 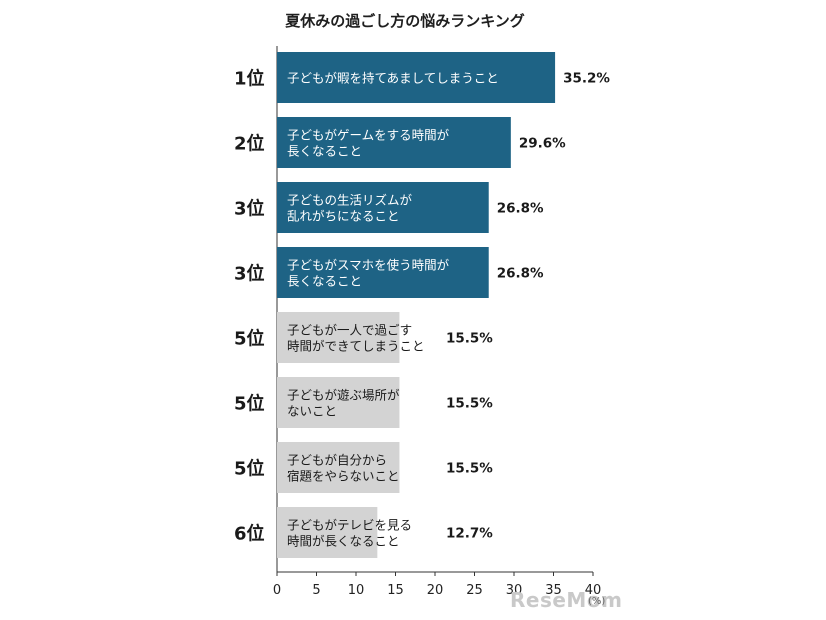 I want to click on x-tick-label: 35, so click(x=553, y=590).